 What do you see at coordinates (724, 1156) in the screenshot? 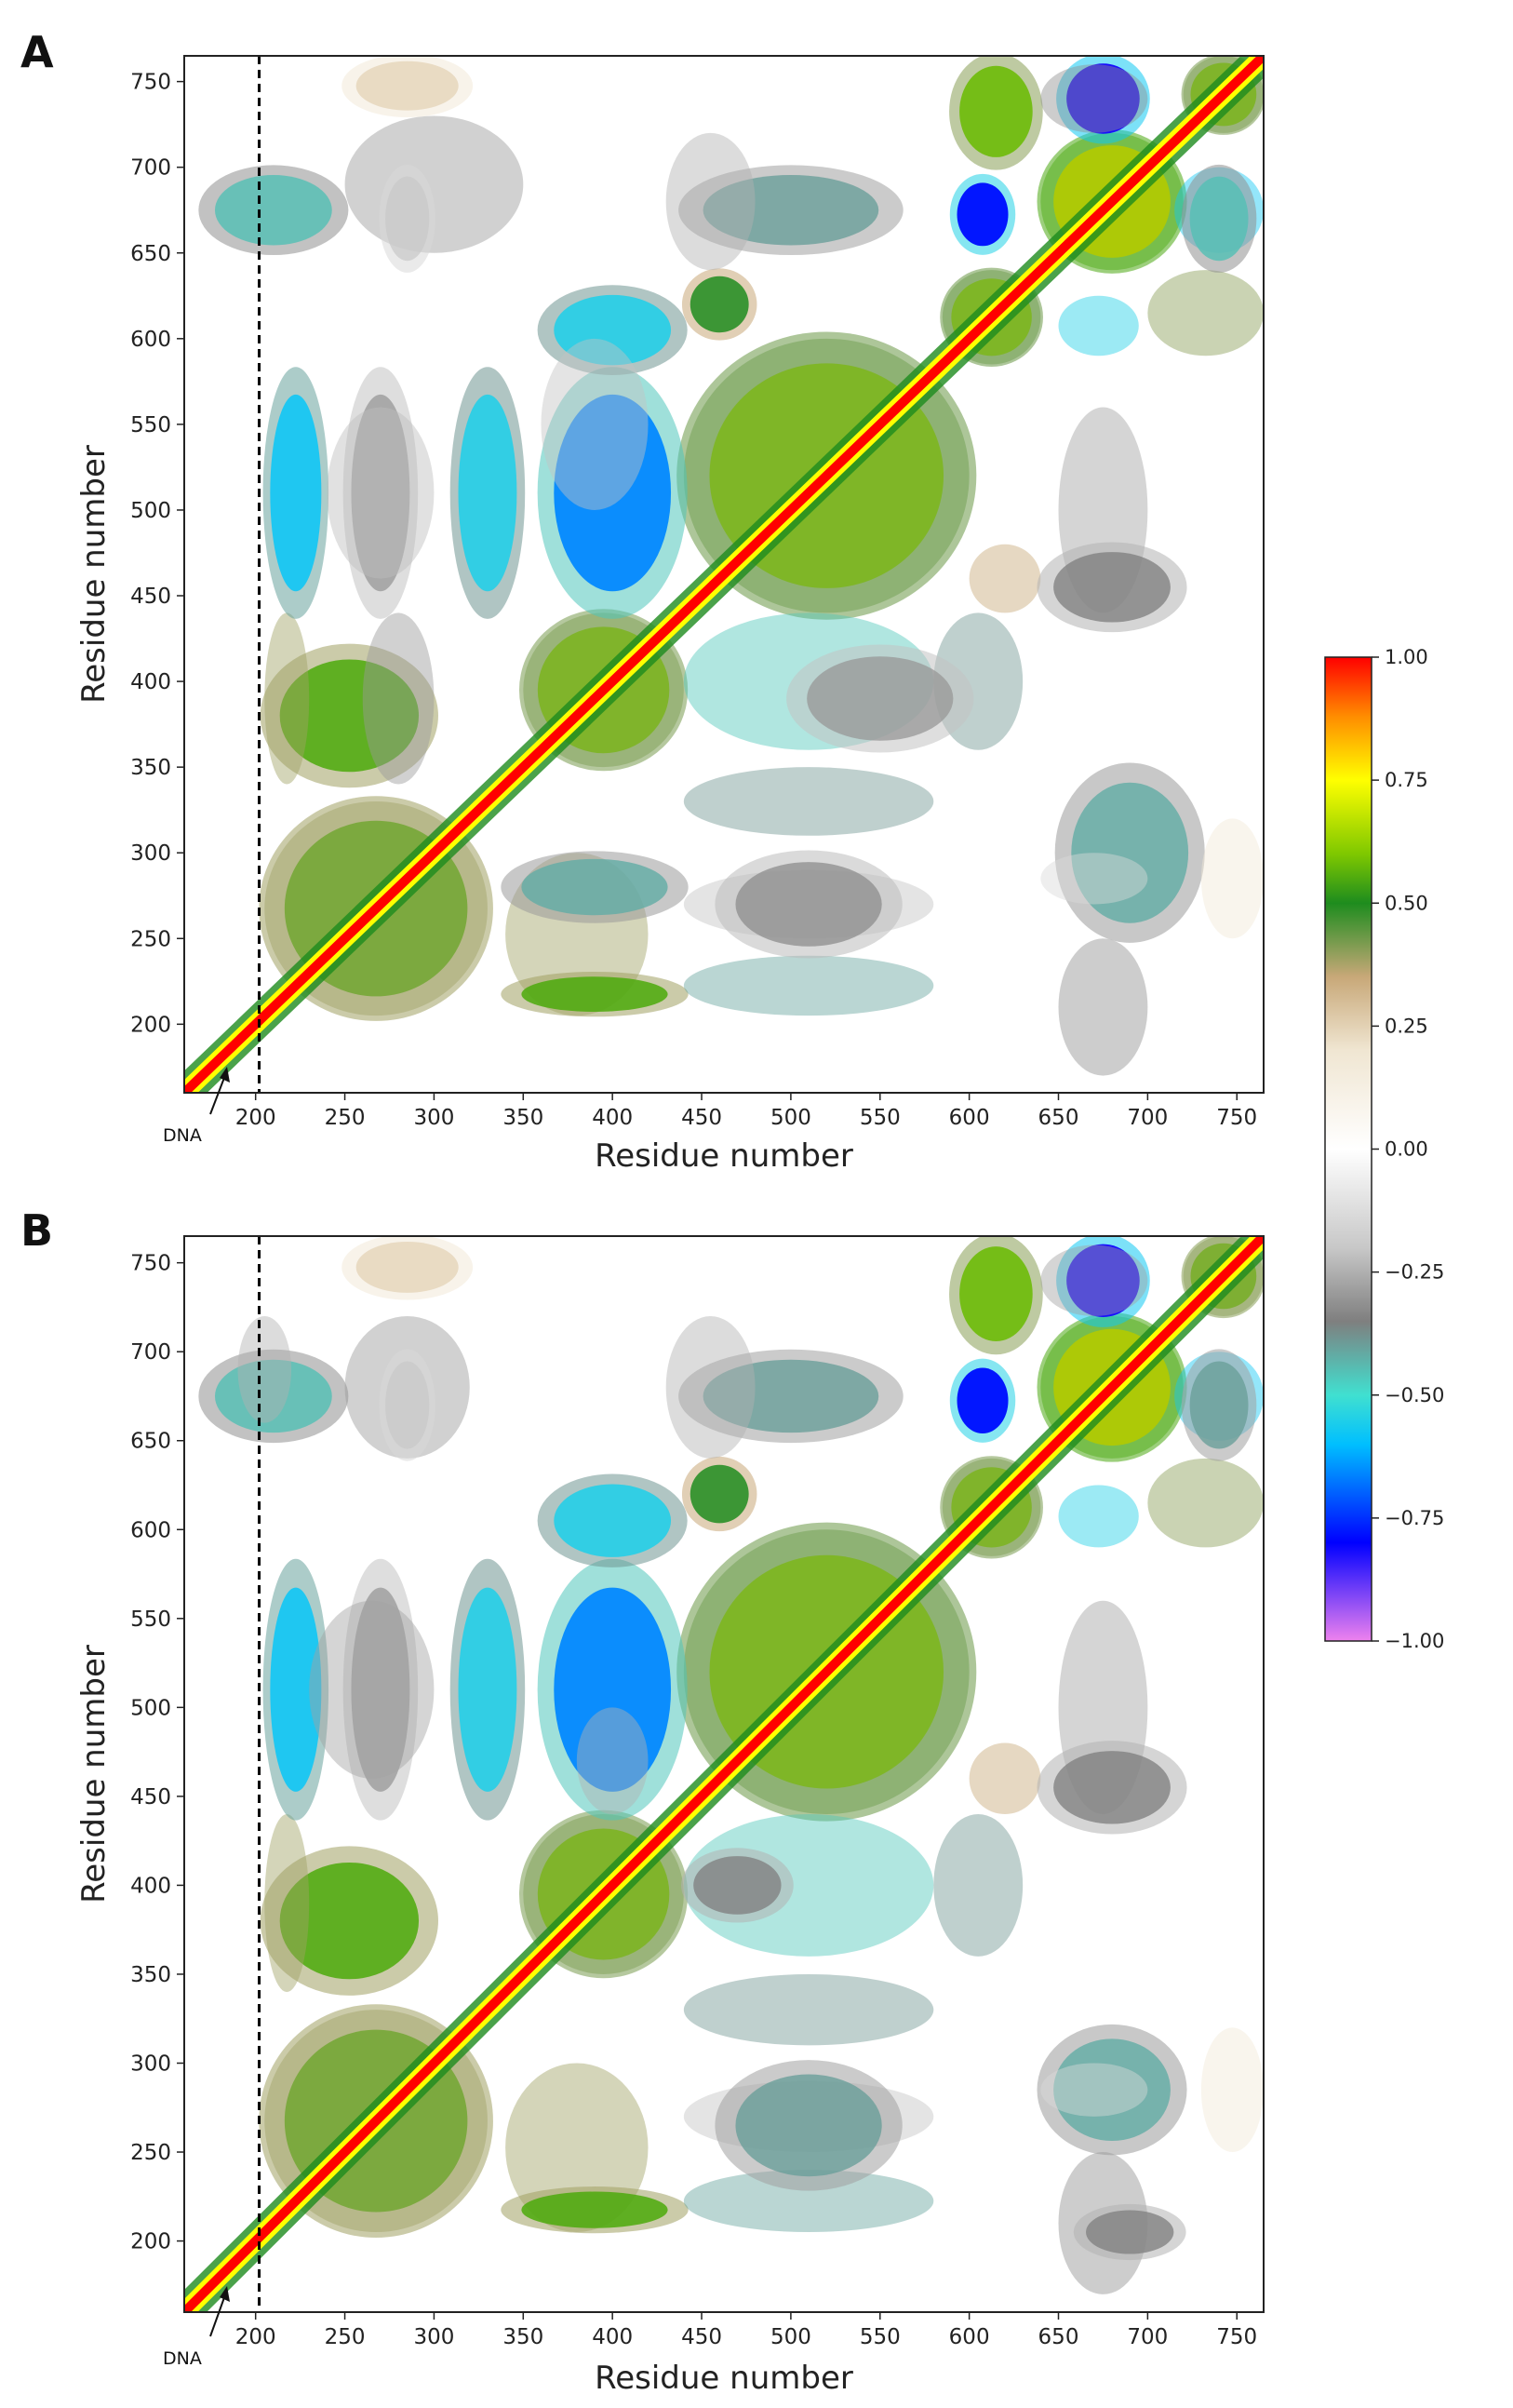
I see `x-axis-title-a: Residue number` at bounding box center [724, 1156].